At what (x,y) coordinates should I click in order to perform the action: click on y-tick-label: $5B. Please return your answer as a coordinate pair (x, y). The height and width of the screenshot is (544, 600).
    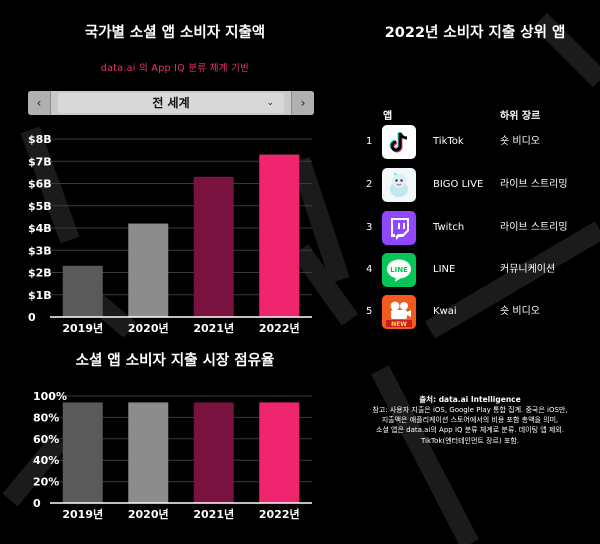
    Looking at the image, I should click on (40, 206).